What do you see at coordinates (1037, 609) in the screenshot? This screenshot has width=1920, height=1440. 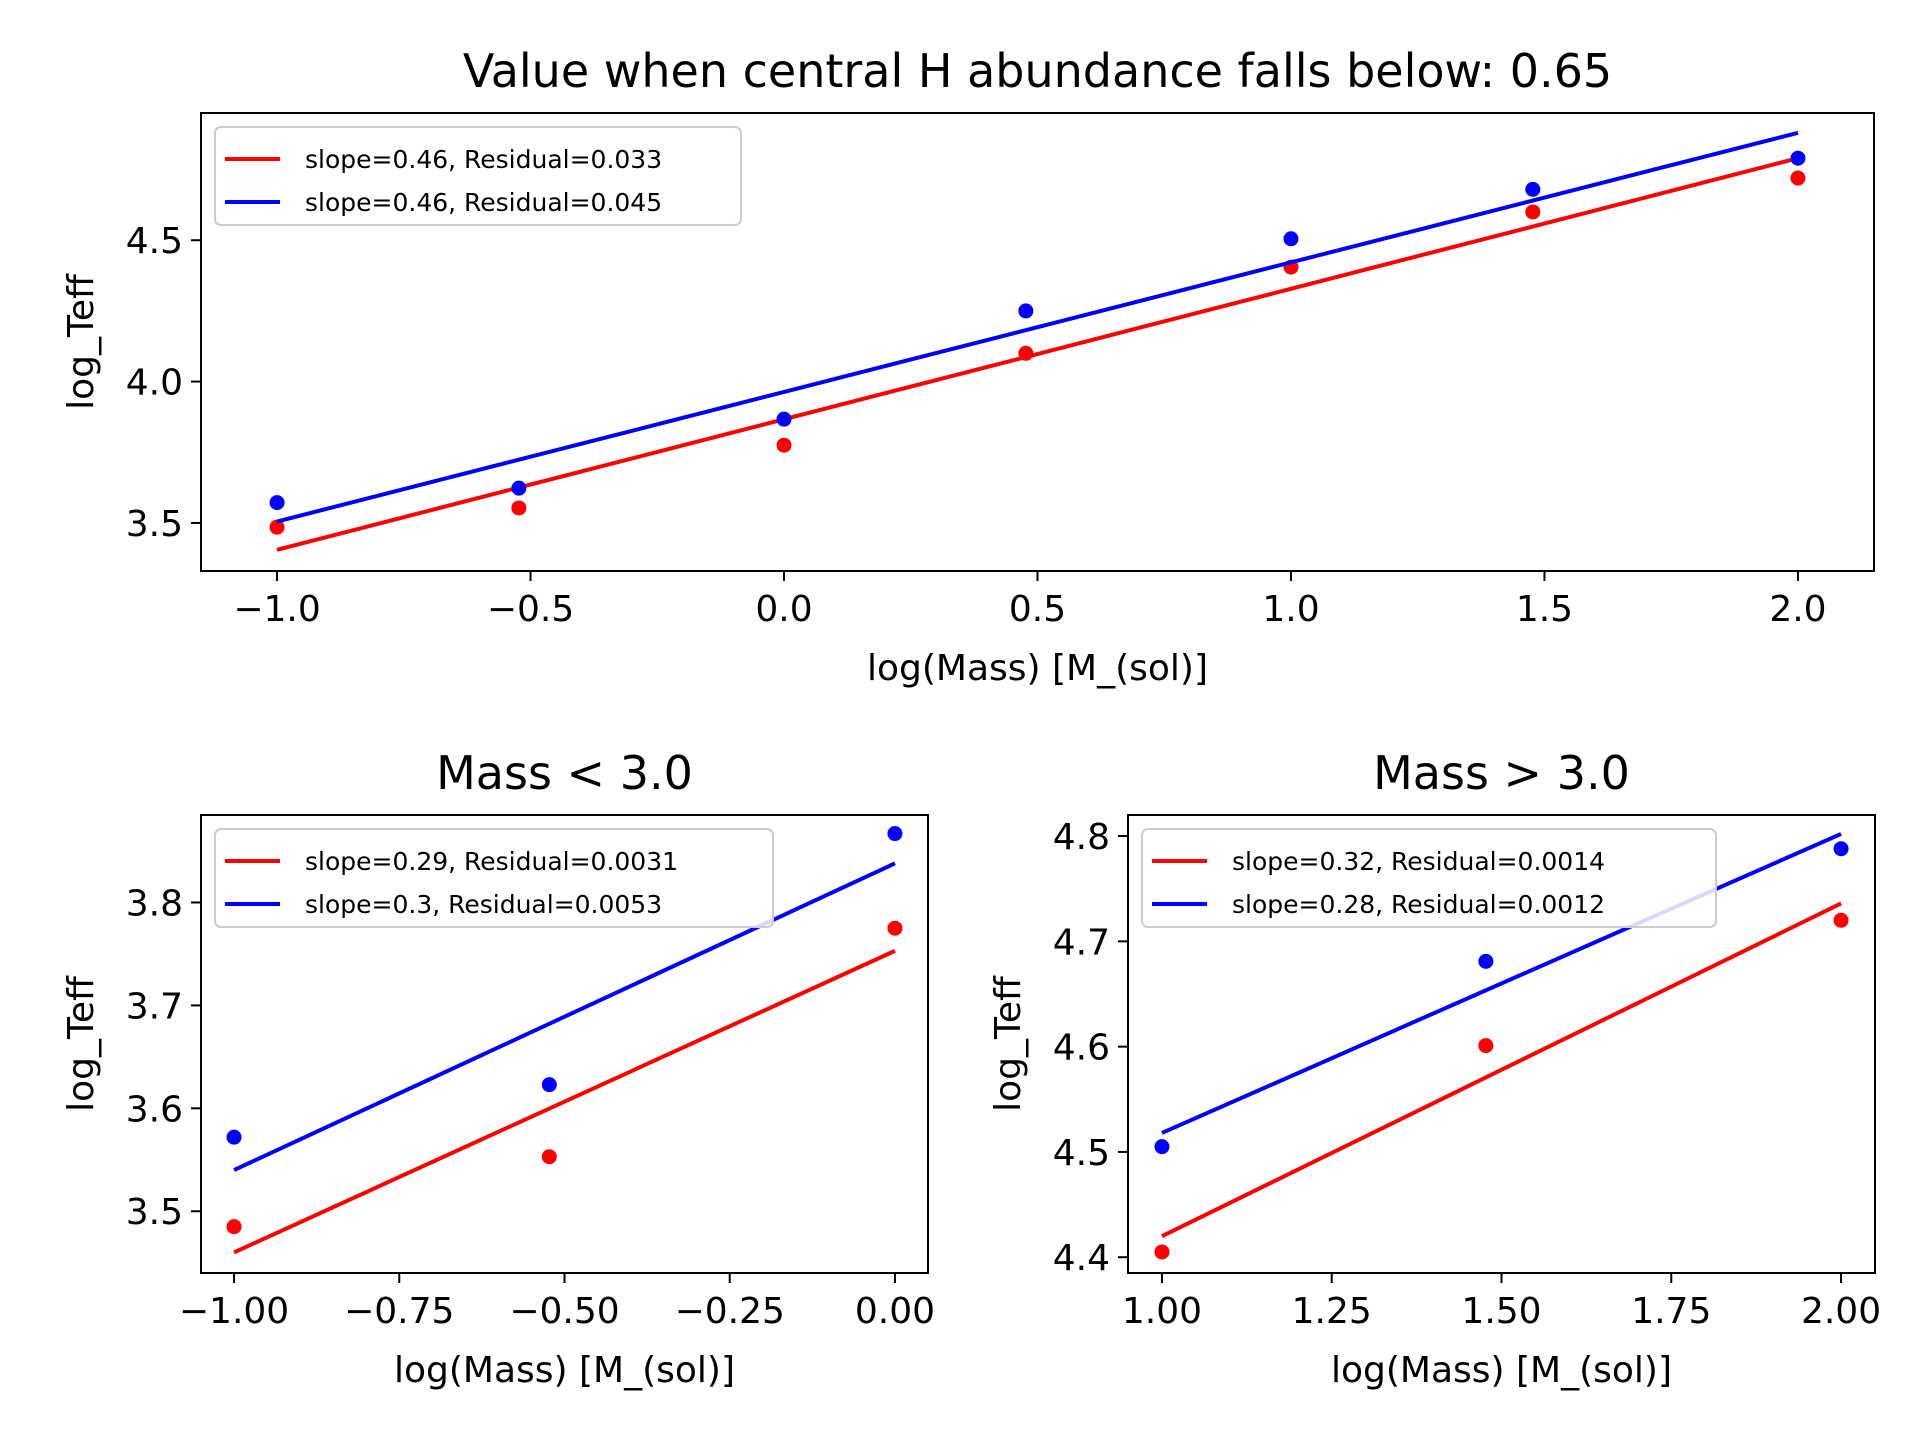 I see `x-tick-label: 0.5` at bounding box center [1037, 609].